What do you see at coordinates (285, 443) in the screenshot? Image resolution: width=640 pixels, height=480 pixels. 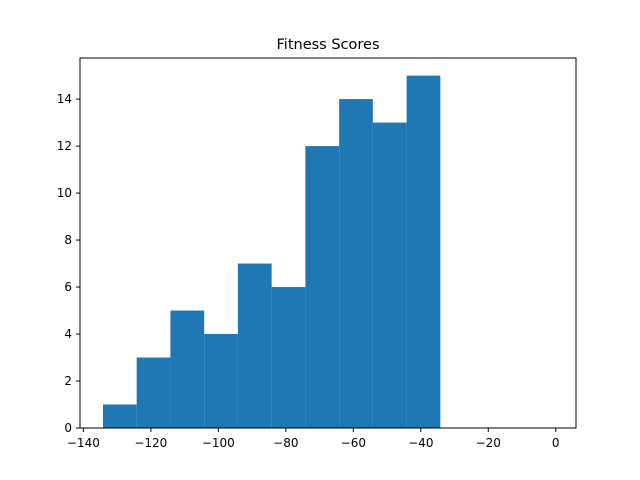 I see `x-tick-label: −80` at bounding box center [285, 443].